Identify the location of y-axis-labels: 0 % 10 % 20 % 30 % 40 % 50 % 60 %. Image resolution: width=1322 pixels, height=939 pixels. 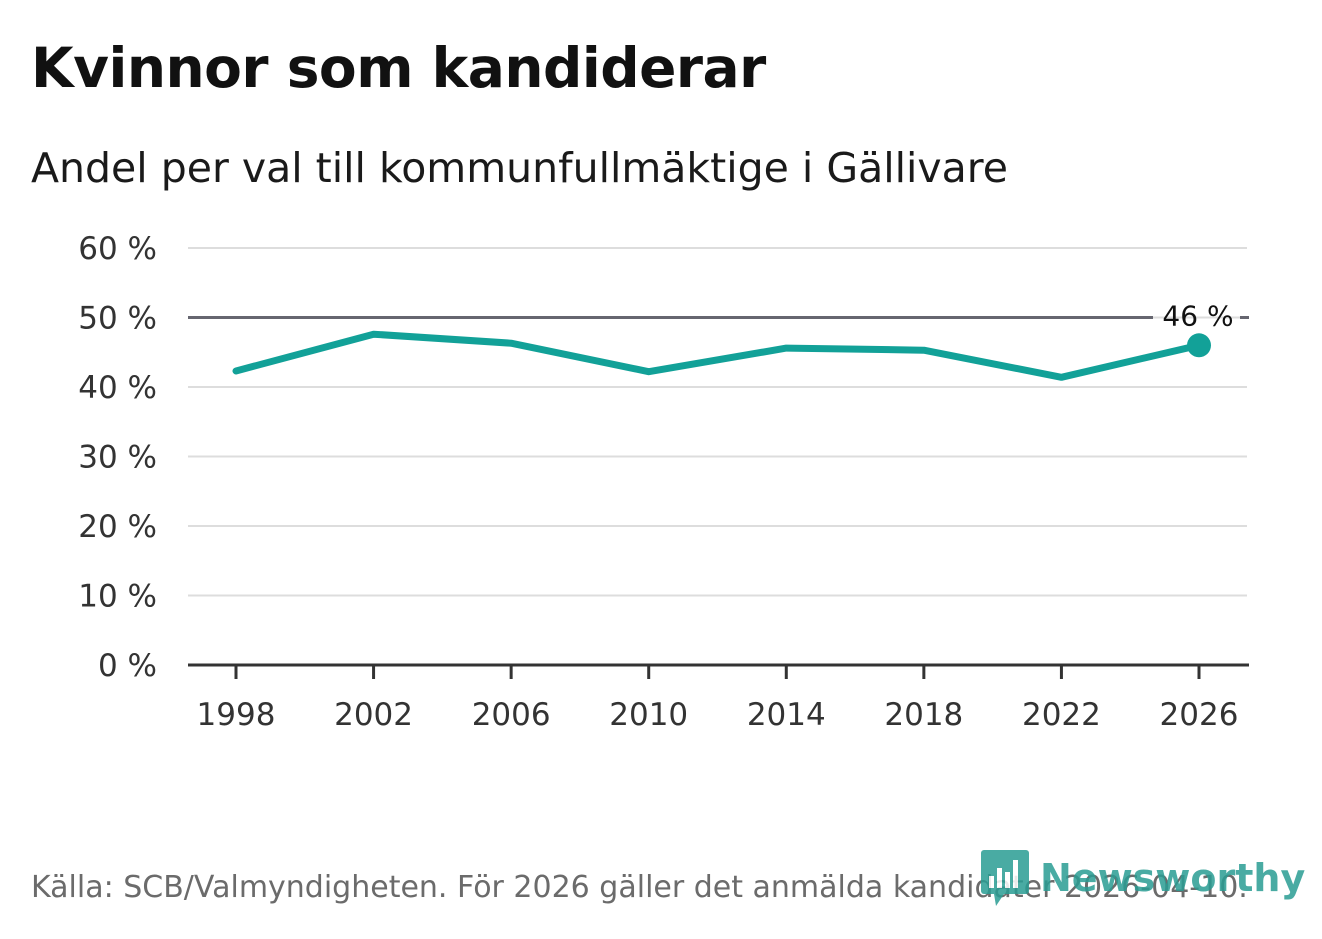
(117, 457).